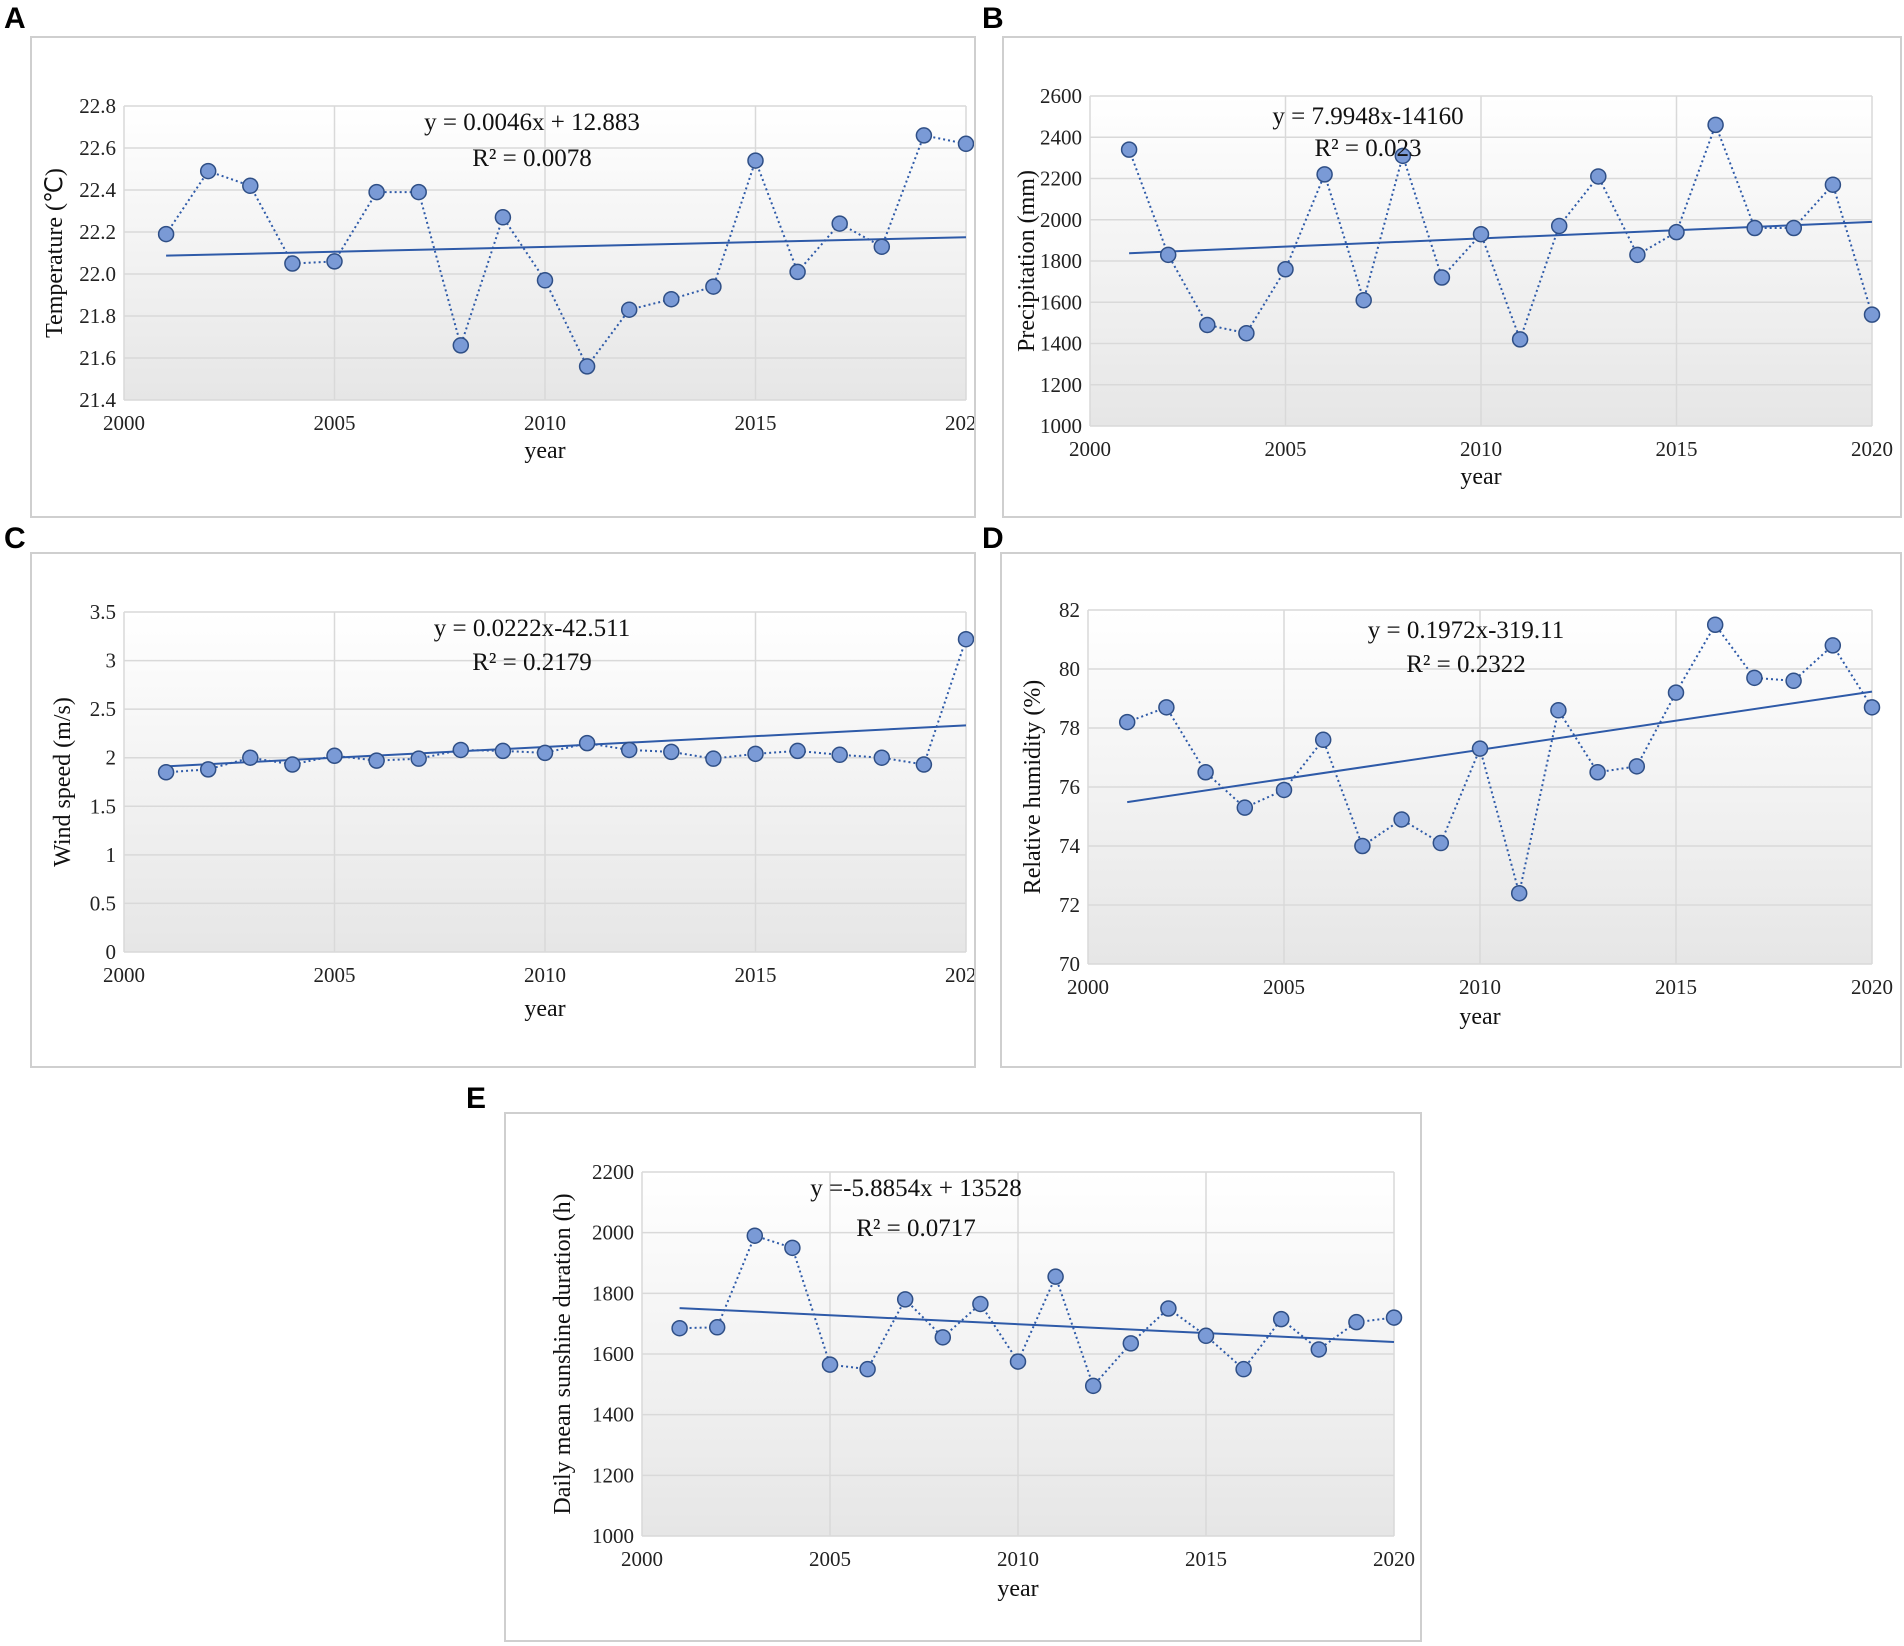 This screenshot has height=1646, width=1904. Describe the element at coordinates (55, 253) in the screenshot. I see `y-axis-title: Temperature (℃)` at that location.